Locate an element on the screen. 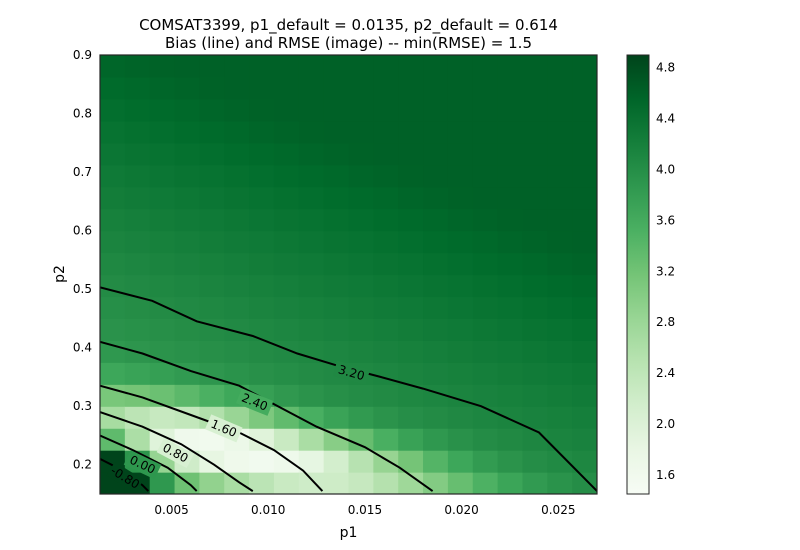 The width and height of the screenshot is (800, 550). x-tick-label: 0.010 is located at coordinates (268, 510).